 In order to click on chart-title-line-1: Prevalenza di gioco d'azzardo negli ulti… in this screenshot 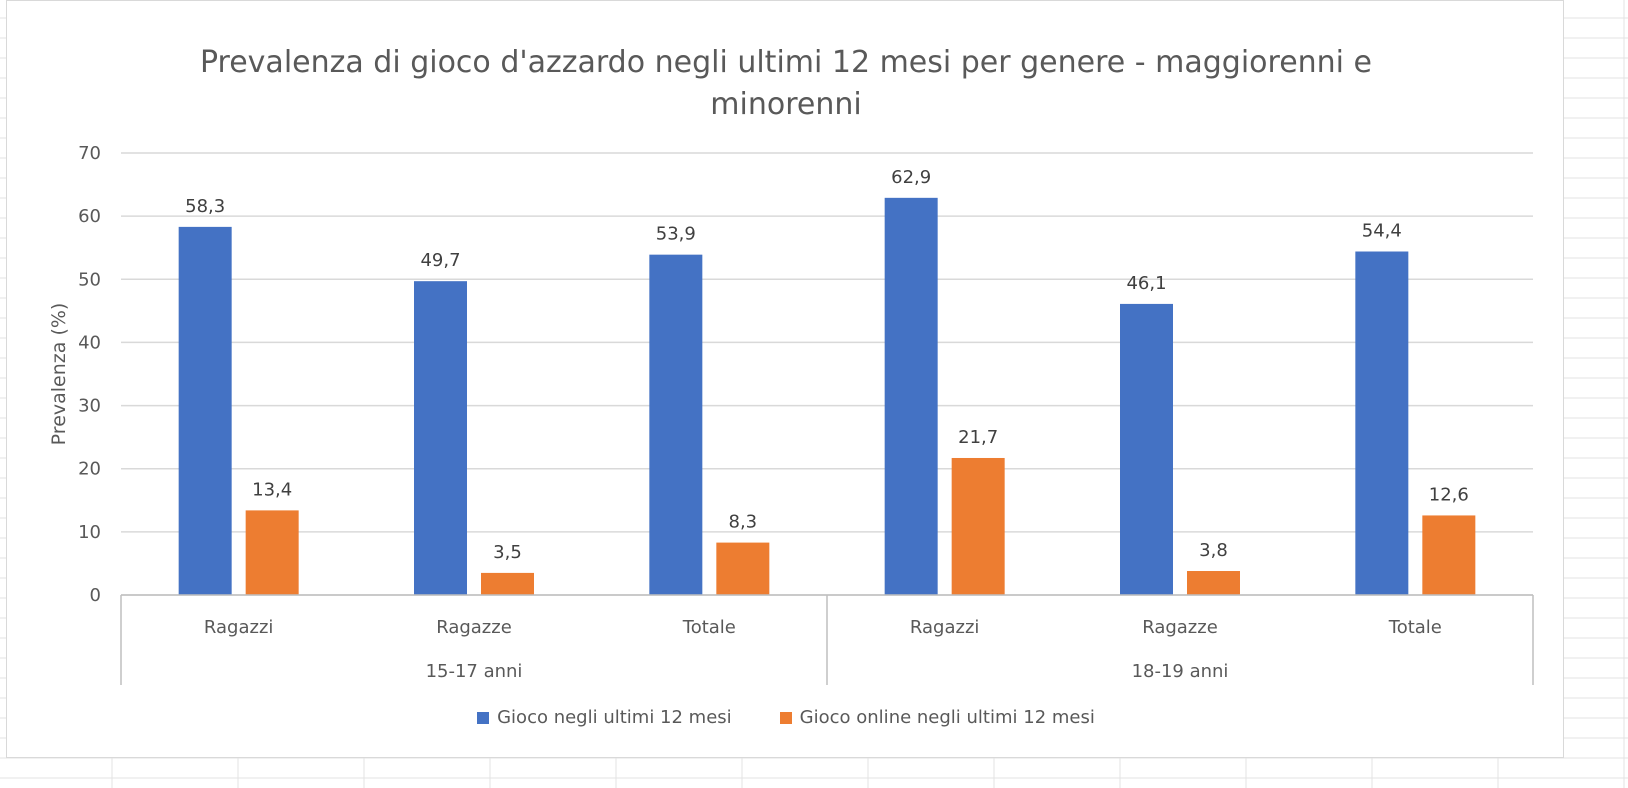, I will do `click(786, 62)`.